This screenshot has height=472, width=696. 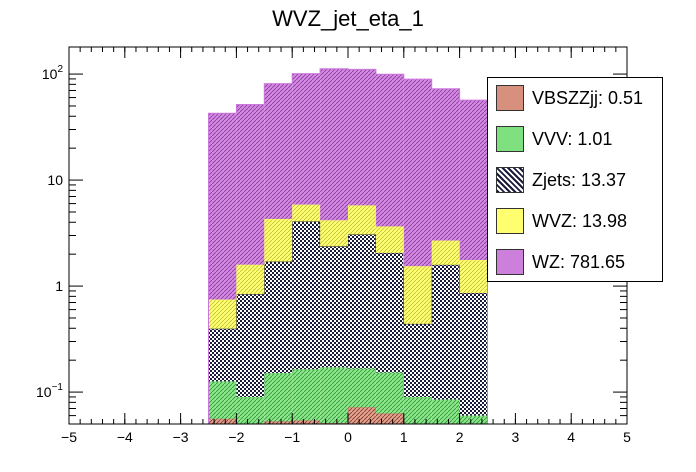 What do you see at coordinates (571, 437) in the screenshot?
I see `x-tick-label: 4` at bounding box center [571, 437].